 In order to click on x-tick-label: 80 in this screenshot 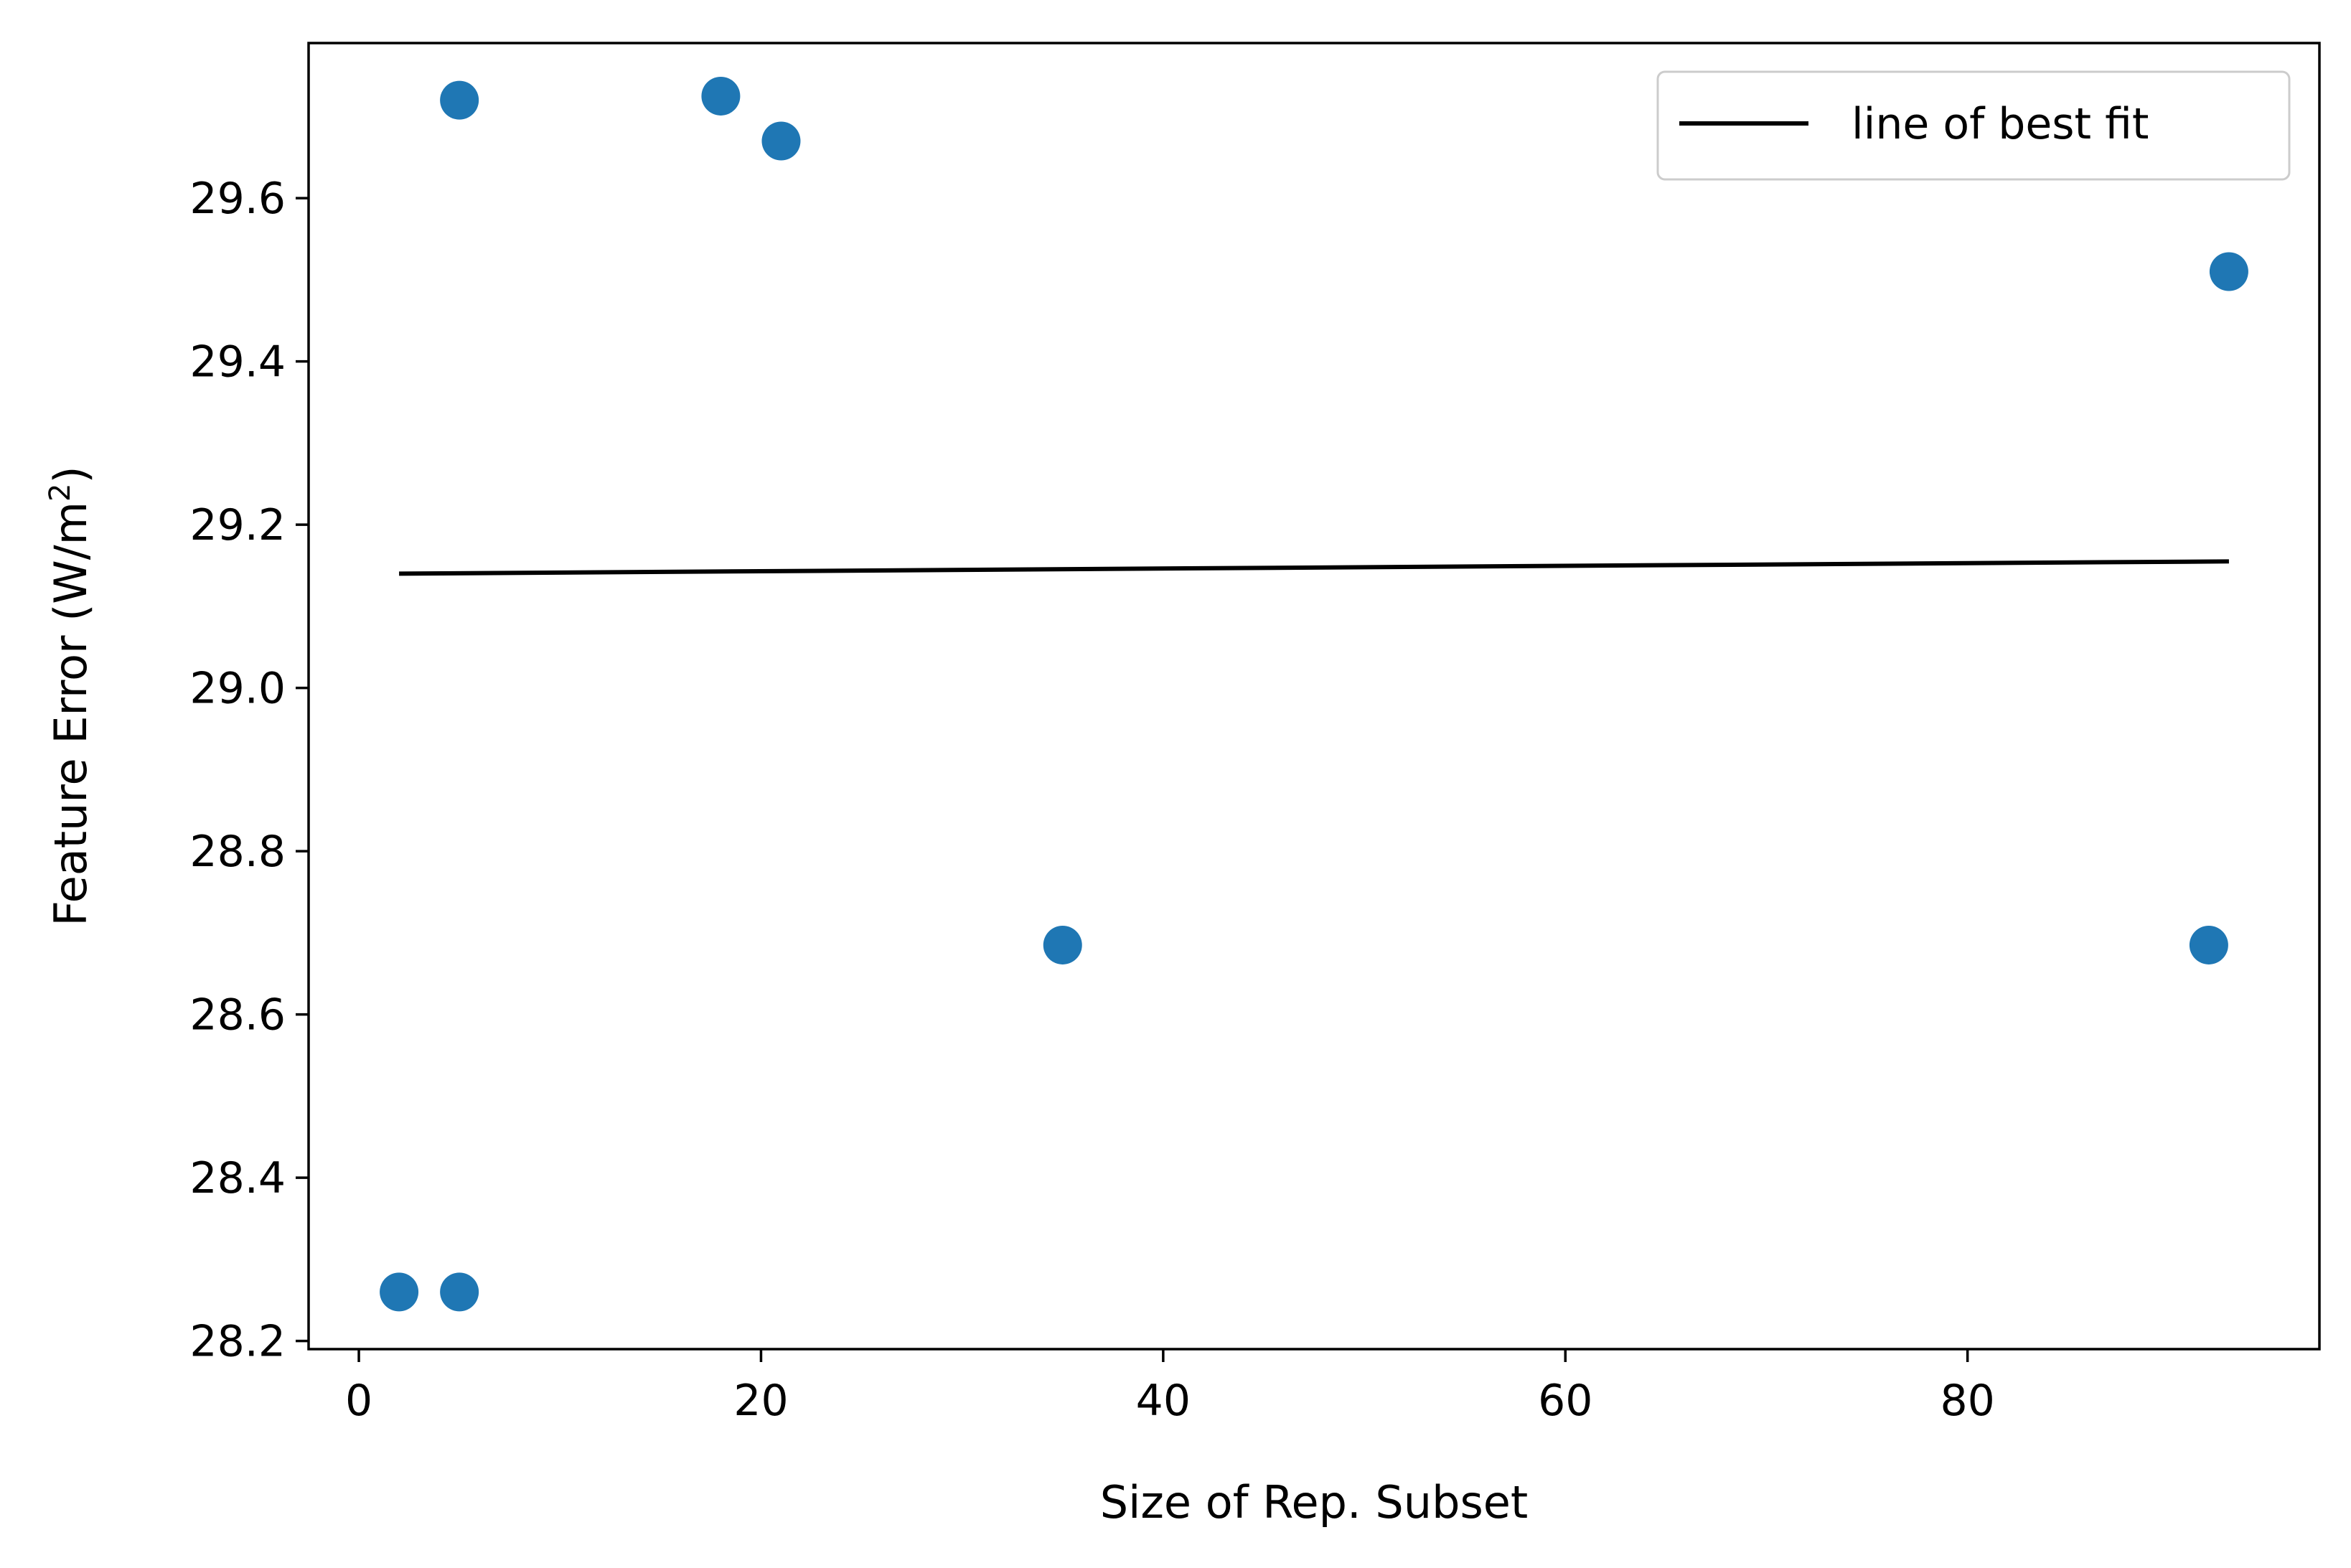, I will do `click(1967, 1401)`.